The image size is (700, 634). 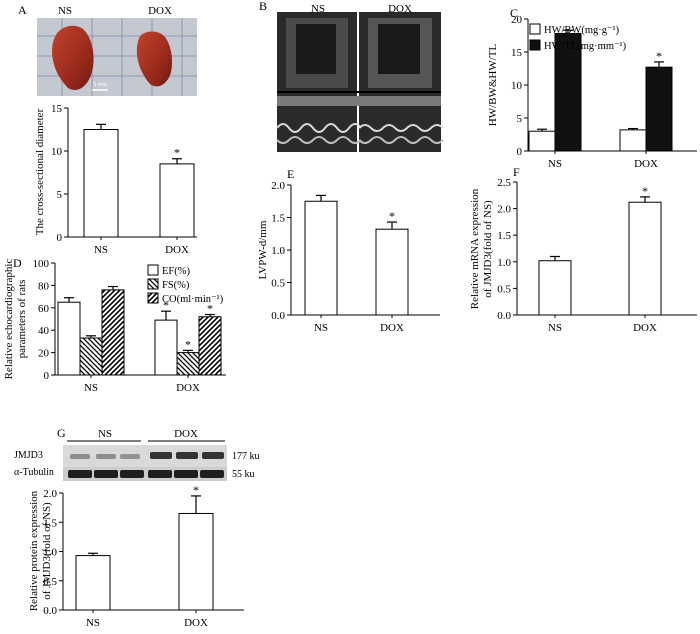 I want to click on y-axis-label: LVPW-d/mm, so click(x=263, y=249).